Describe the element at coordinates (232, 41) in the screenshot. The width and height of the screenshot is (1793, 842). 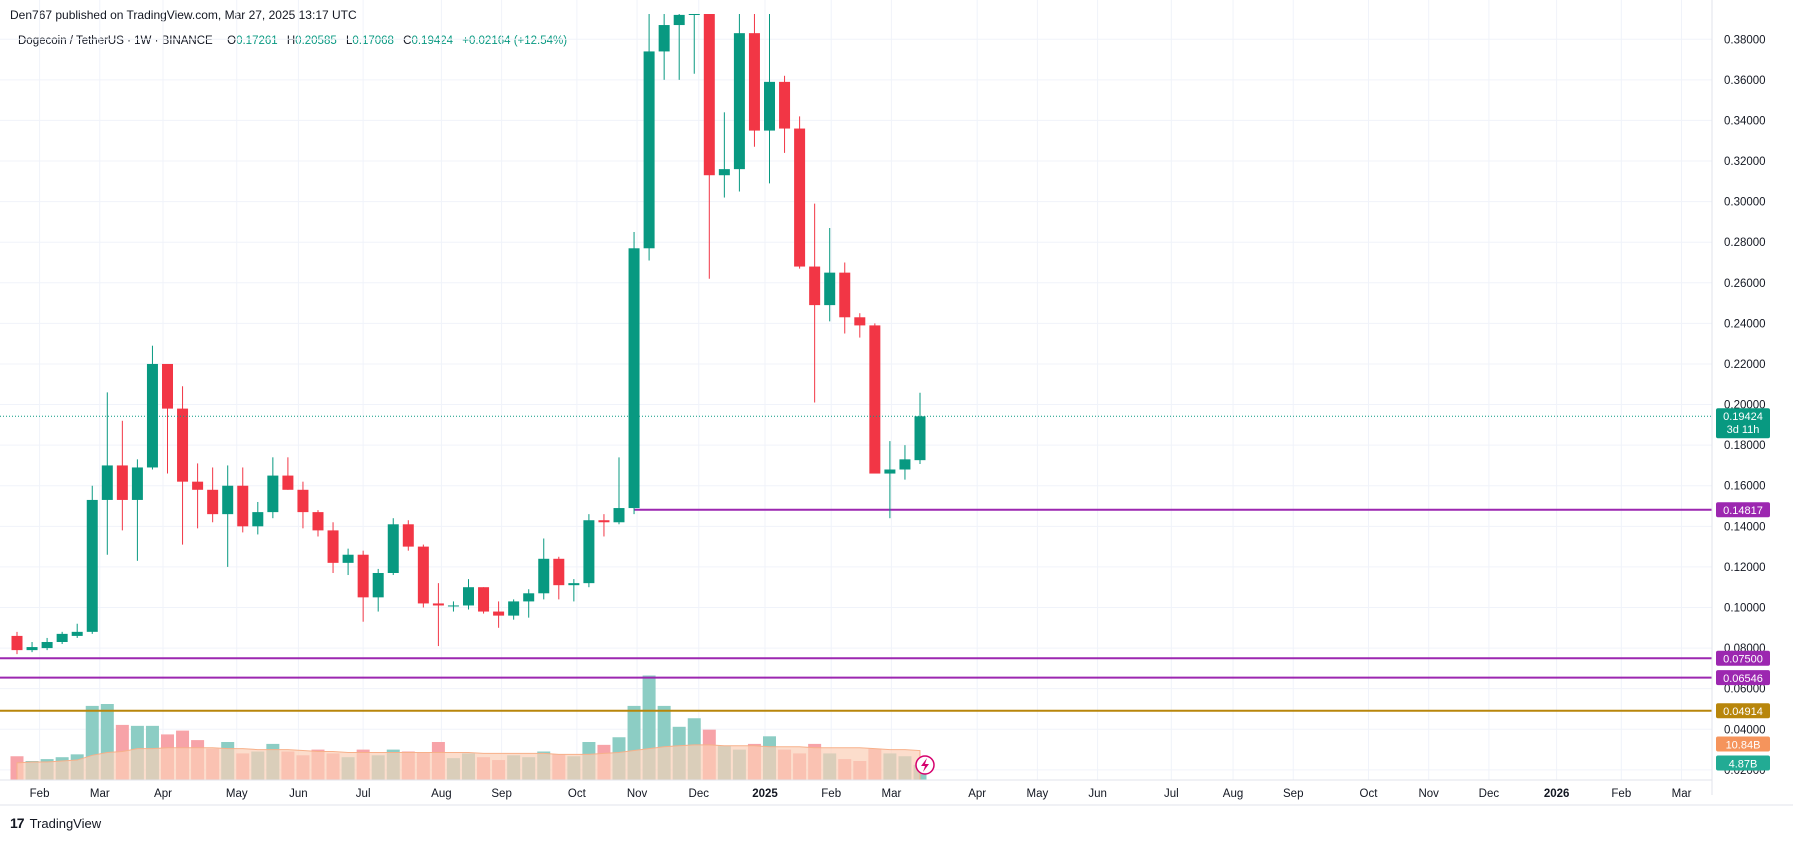
I see `open-label: O` at that location.